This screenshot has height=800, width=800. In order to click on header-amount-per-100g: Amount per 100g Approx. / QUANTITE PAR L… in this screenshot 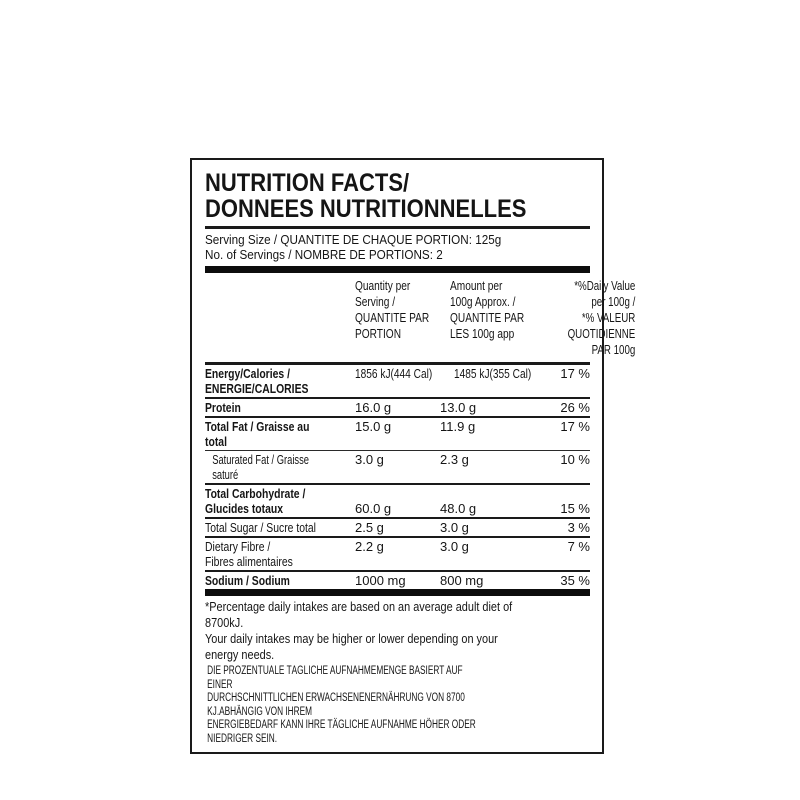, I will do `click(487, 309)`.